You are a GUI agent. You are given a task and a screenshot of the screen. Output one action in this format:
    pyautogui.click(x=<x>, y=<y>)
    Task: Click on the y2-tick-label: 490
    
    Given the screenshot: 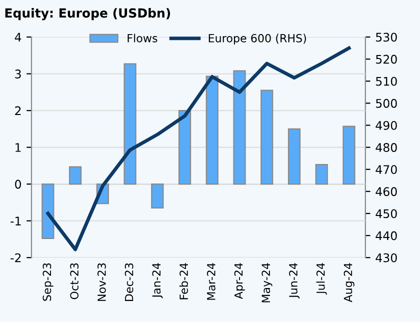 What is the action you would take?
    pyautogui.click(x=386, y=125)
    